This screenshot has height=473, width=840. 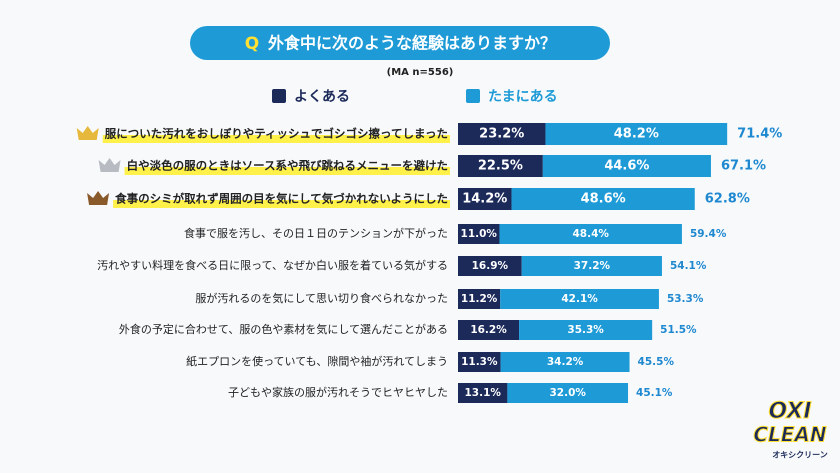 I want to click on value-label: 48.4%, so click(x=590, y=234).